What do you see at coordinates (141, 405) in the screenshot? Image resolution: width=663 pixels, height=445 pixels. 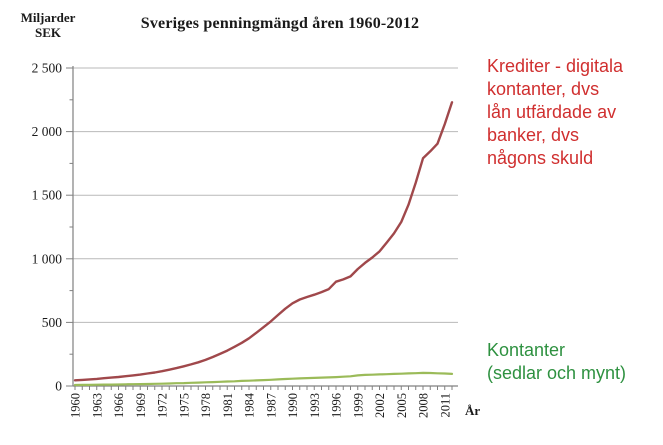 I see `x-tick-label: 1969` at bounding box center [141, 405].